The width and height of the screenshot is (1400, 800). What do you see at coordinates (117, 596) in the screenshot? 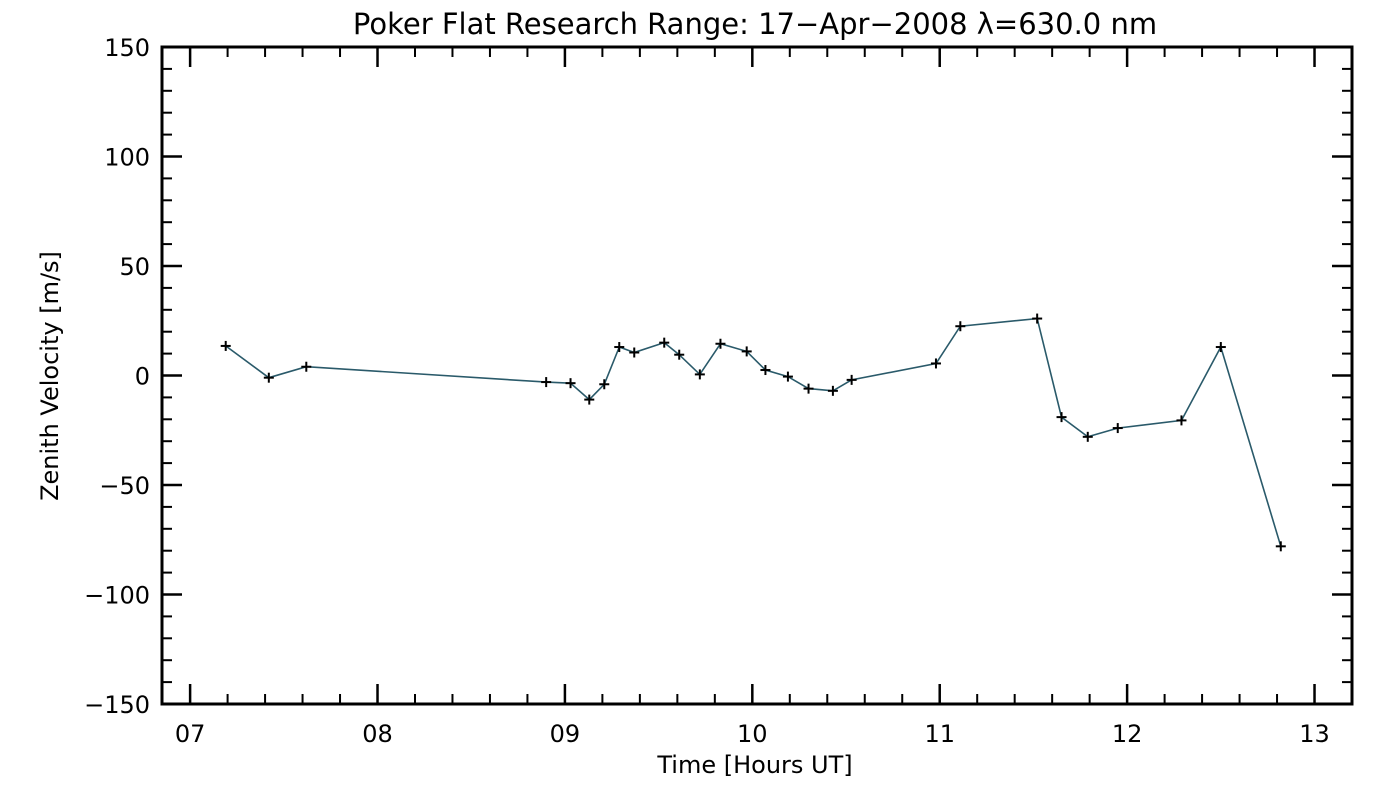
I see `y-tick-label: −100` at bounding box center [117, 596].